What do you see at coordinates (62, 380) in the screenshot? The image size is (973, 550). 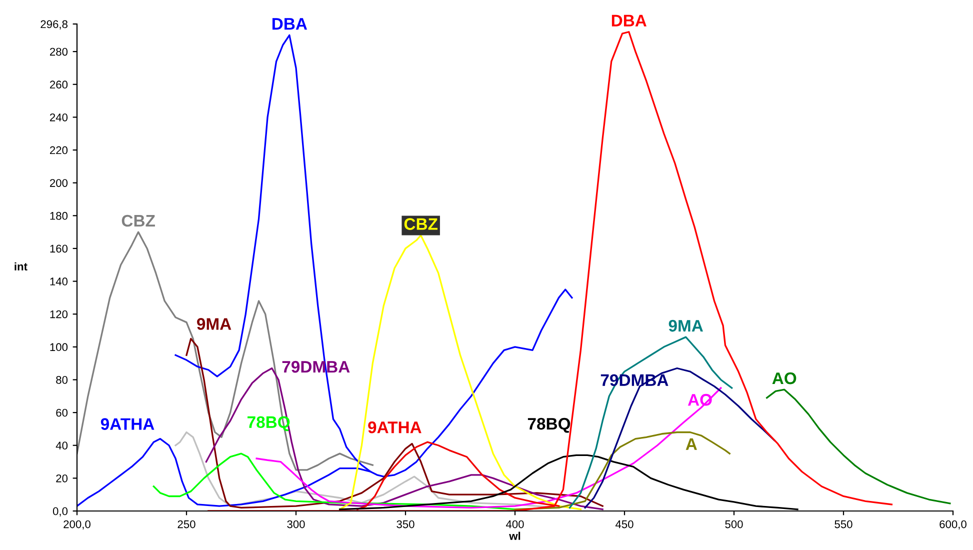 I see `y-tick-label: 80` at bounding box center [62, 380].